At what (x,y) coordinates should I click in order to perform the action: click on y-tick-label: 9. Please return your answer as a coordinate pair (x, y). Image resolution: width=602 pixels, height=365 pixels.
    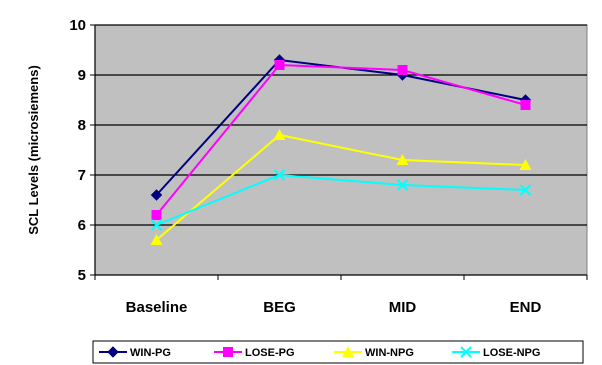
    Looking at the image, I should click on (82, 75).